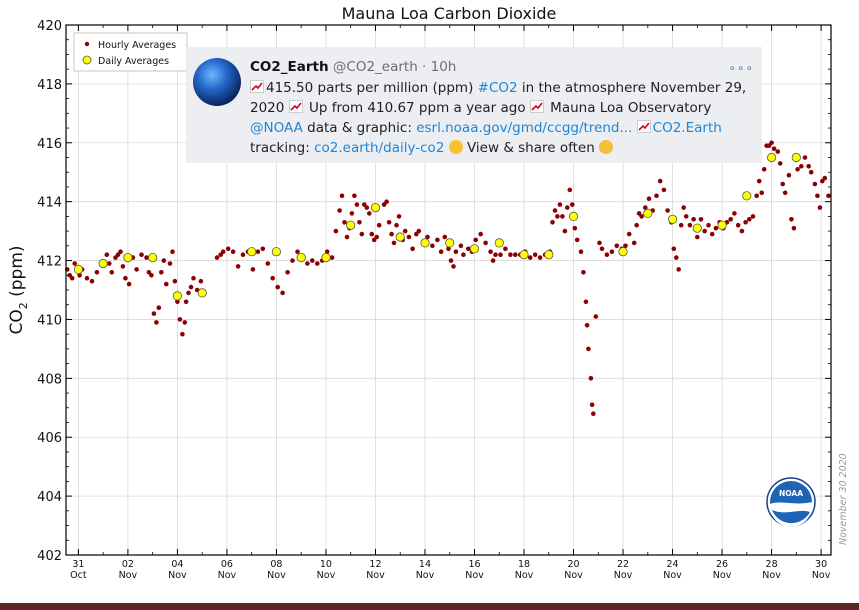  I want to click on x-tick-label-day: 26, so click(722, 564).